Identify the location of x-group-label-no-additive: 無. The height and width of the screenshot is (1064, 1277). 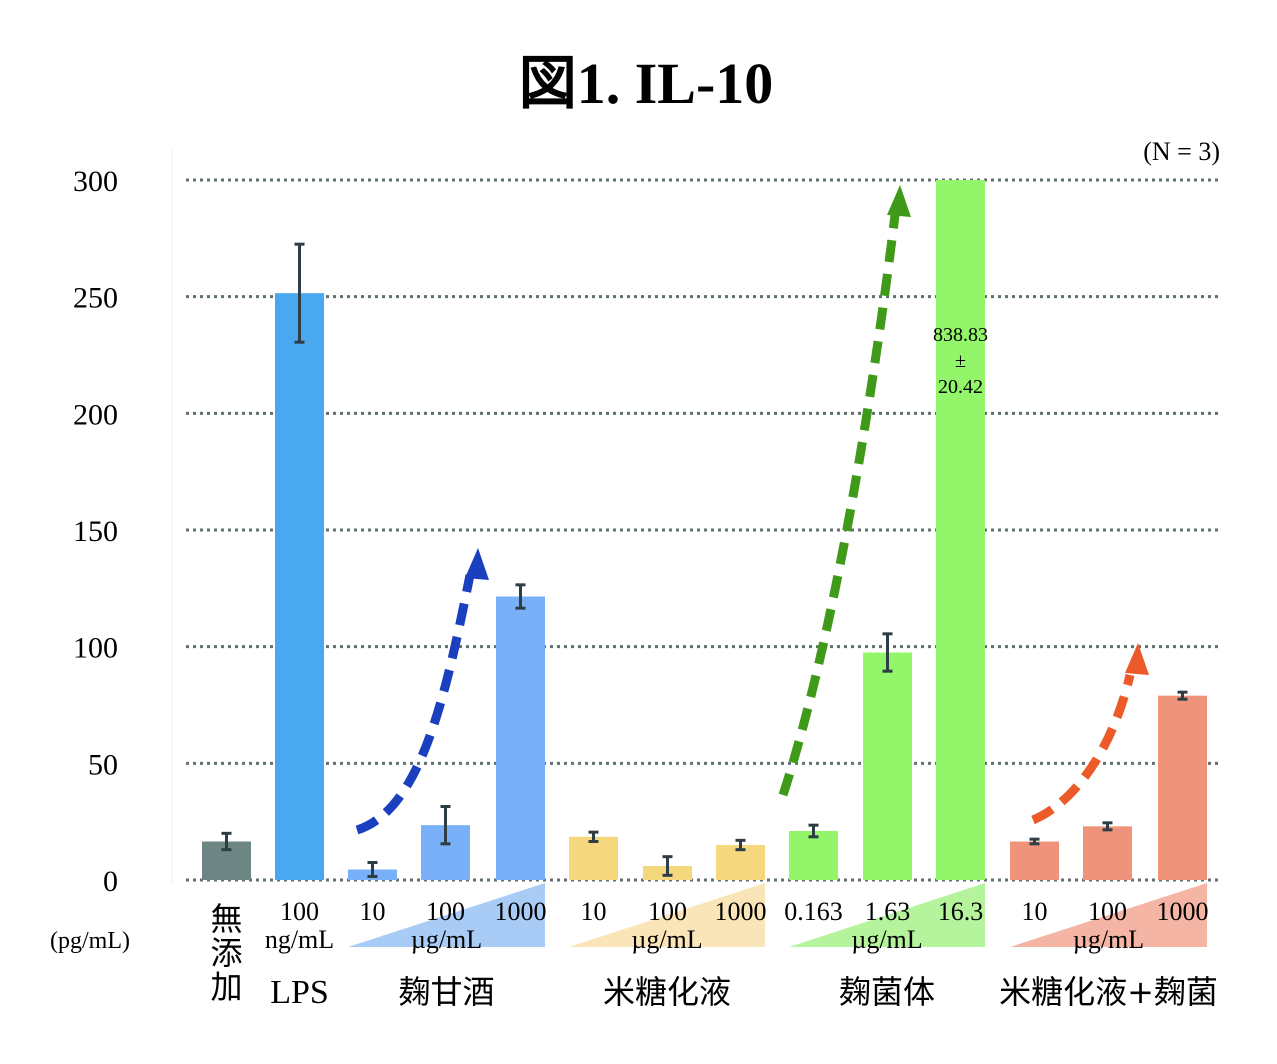
(226, 919).